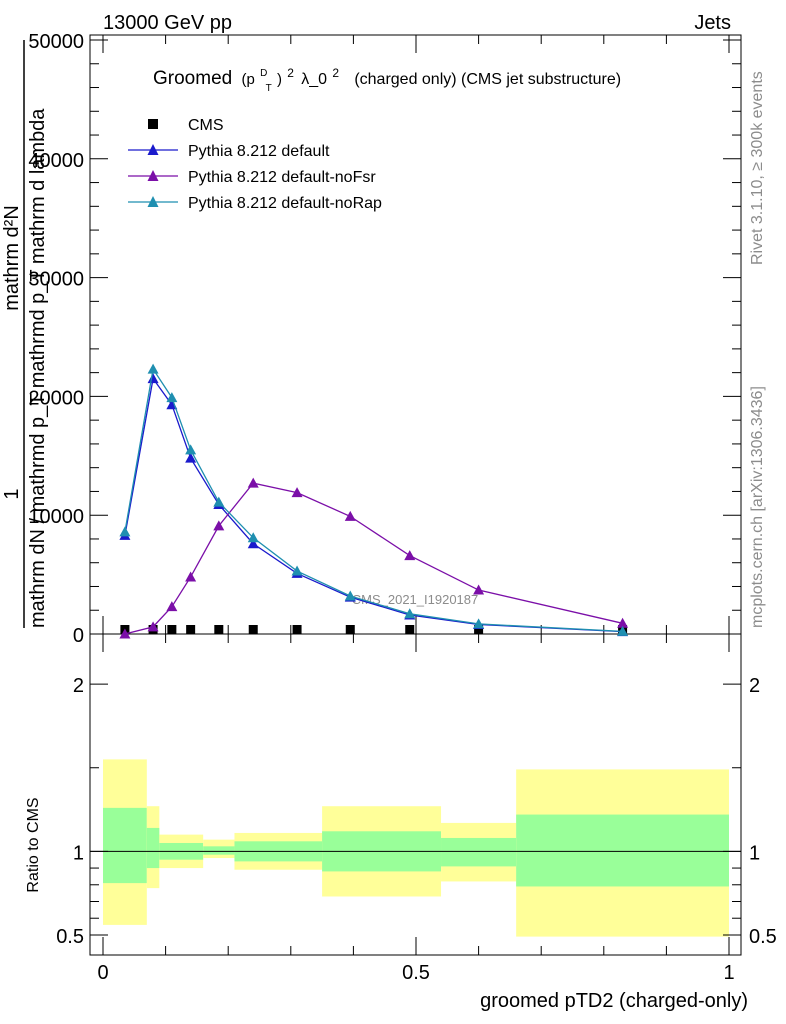 This screenshot has width=786, height=1024. What do you see at coordinates (614, 1001) in the screenshot?
I see `x-axis-label: groomed pTD2 (charged-only)` at bounding box center [614, 1001].